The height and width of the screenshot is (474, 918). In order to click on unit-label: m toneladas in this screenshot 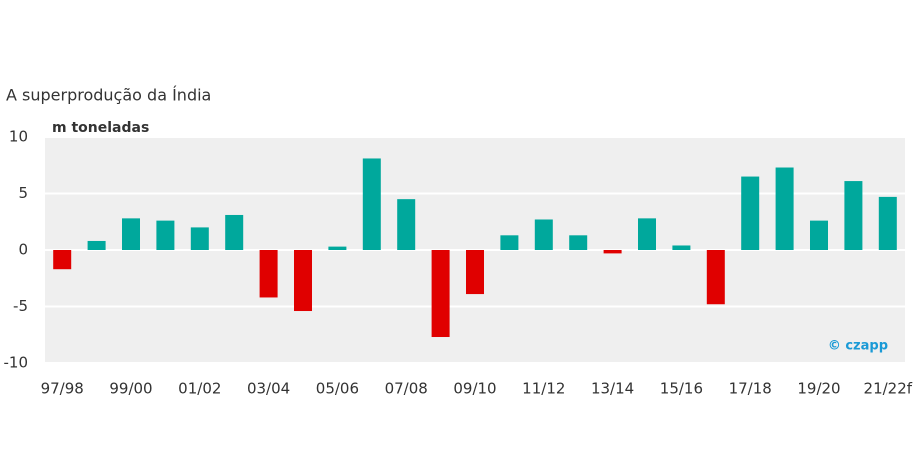, I will do `click(100, 128)`.